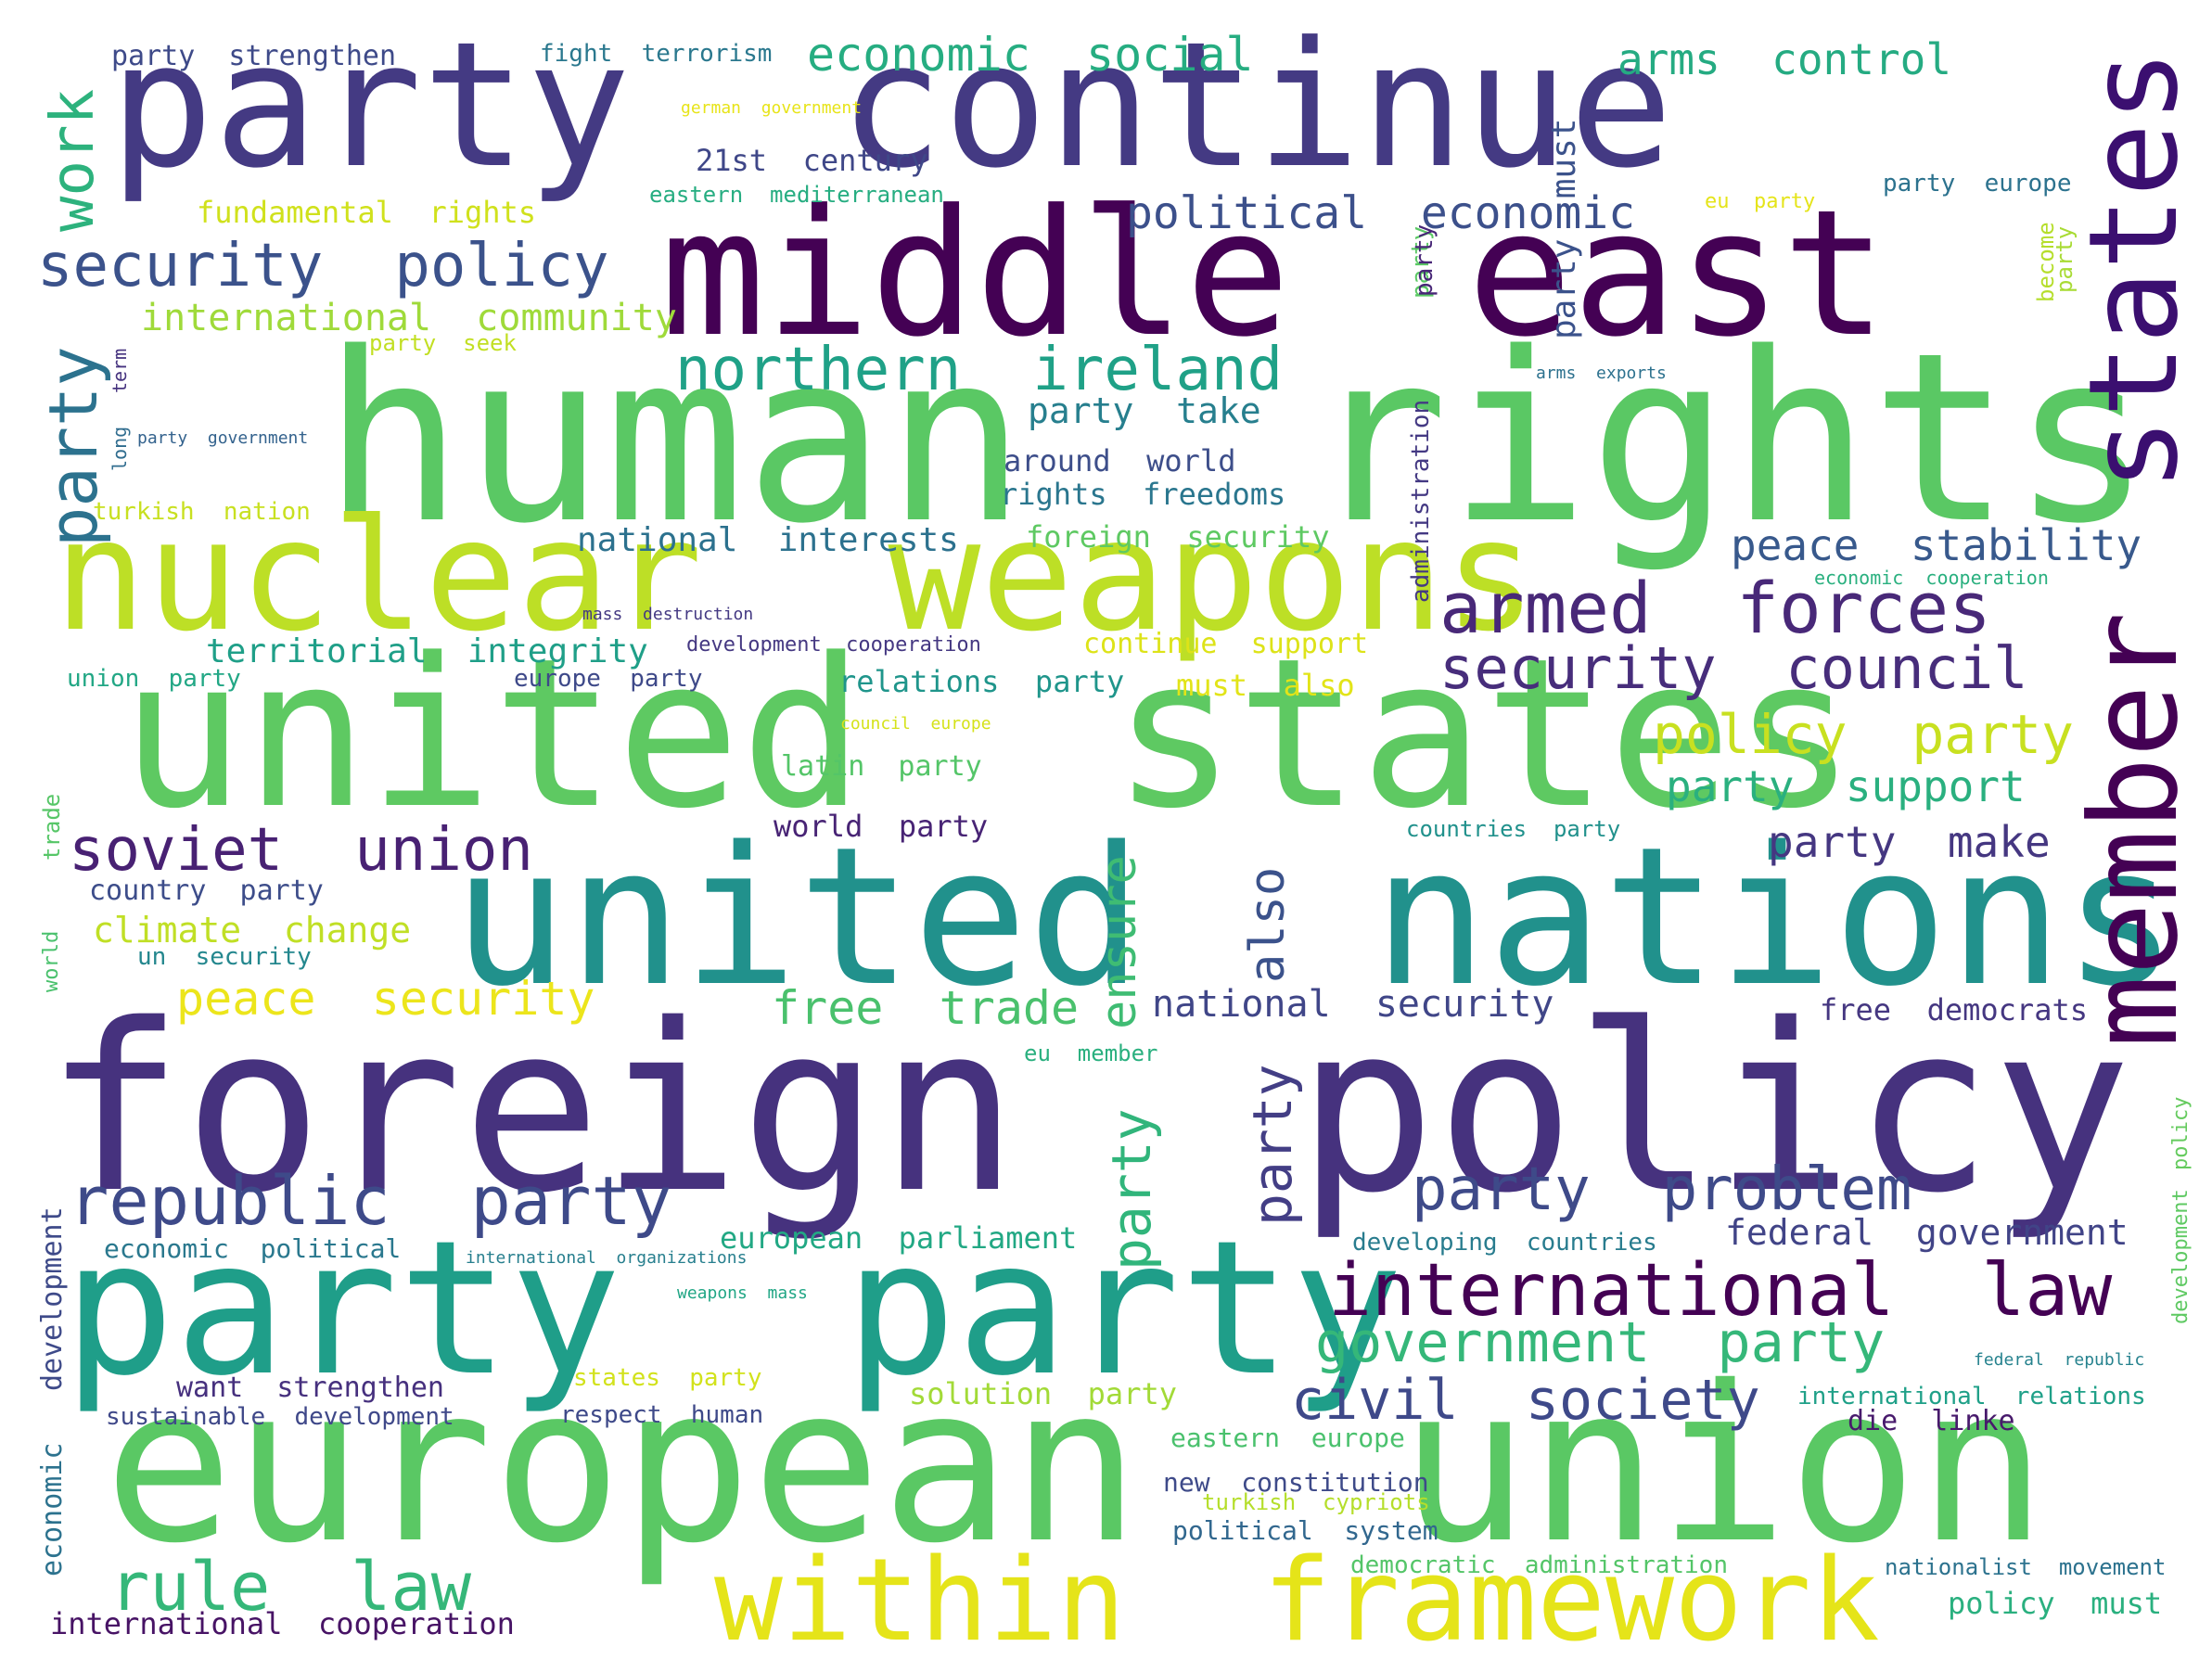 The height and width of the screenshot is (1672, 2212). I want to click on word-policy-vertical: policy, so click(2181, 1133).